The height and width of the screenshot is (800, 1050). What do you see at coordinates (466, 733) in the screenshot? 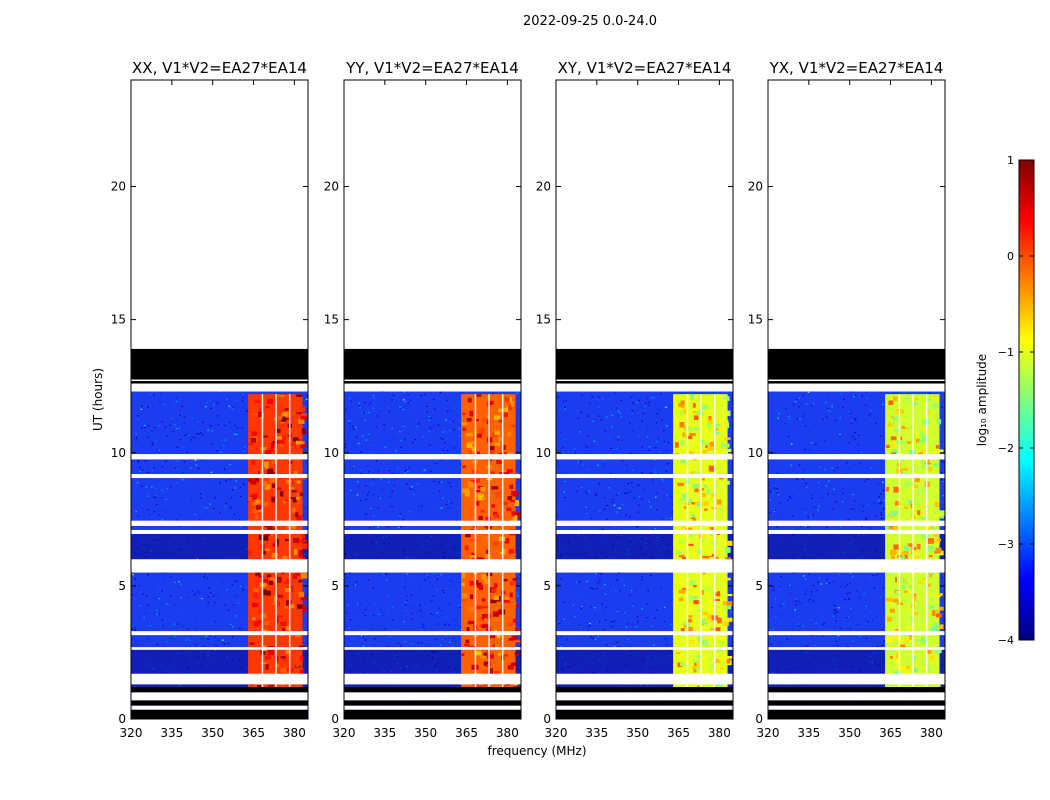
I see `x-tick-label: 365` at bounding box center [466, 733].